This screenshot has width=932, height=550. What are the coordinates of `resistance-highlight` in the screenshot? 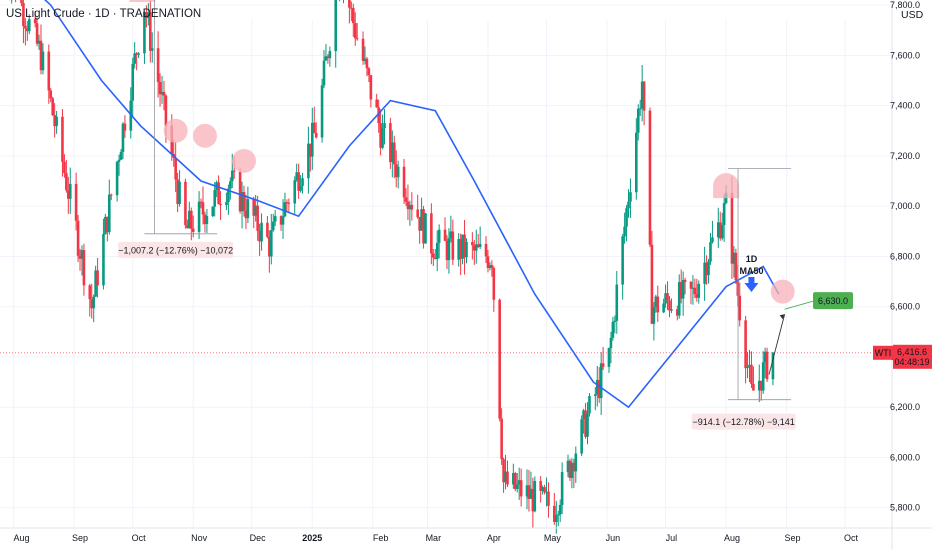 It's located at (175, 130).